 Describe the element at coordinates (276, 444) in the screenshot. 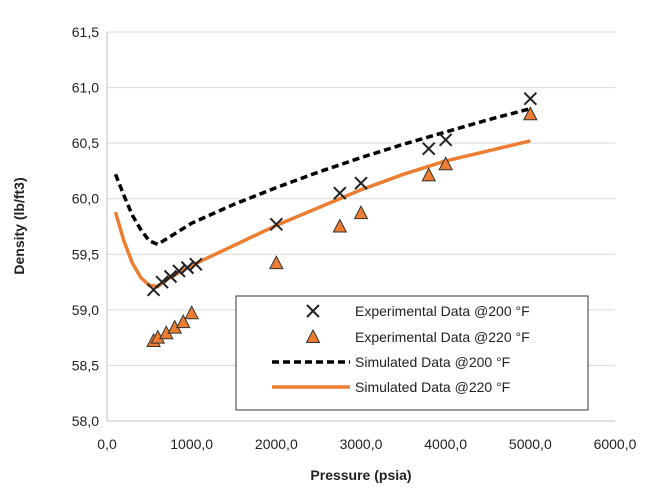

I see `x-tick-label: 2000,0` at that location.